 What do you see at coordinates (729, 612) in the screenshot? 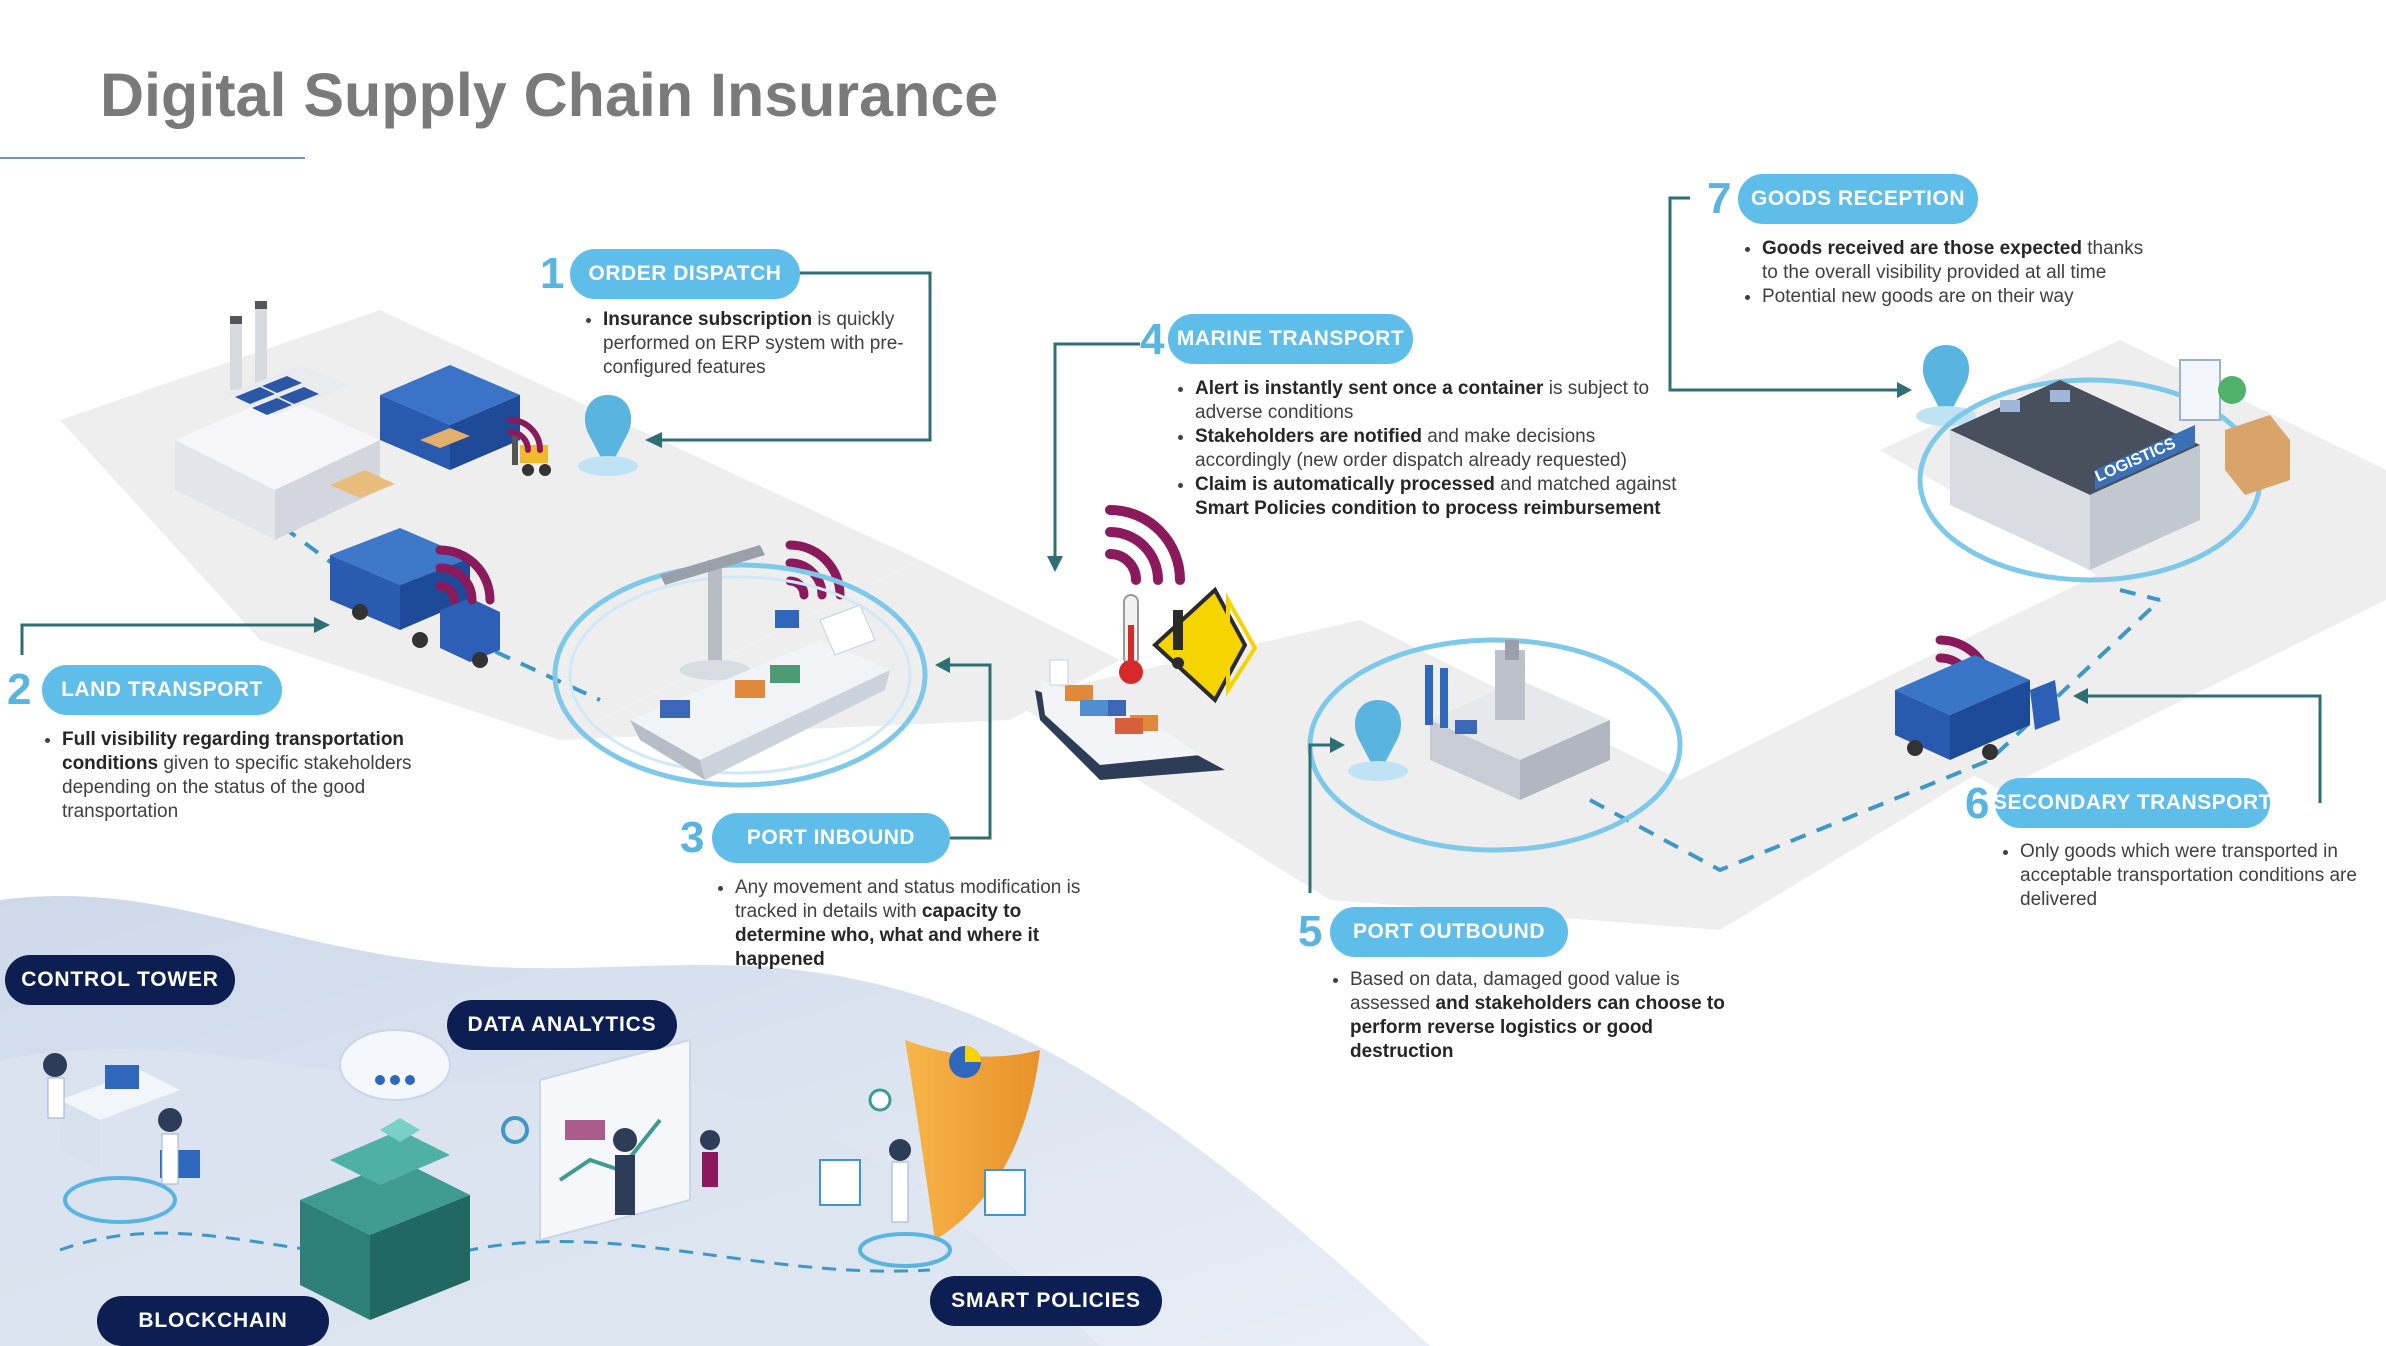
I see `crane-icon` at bounding box center [729, 612].